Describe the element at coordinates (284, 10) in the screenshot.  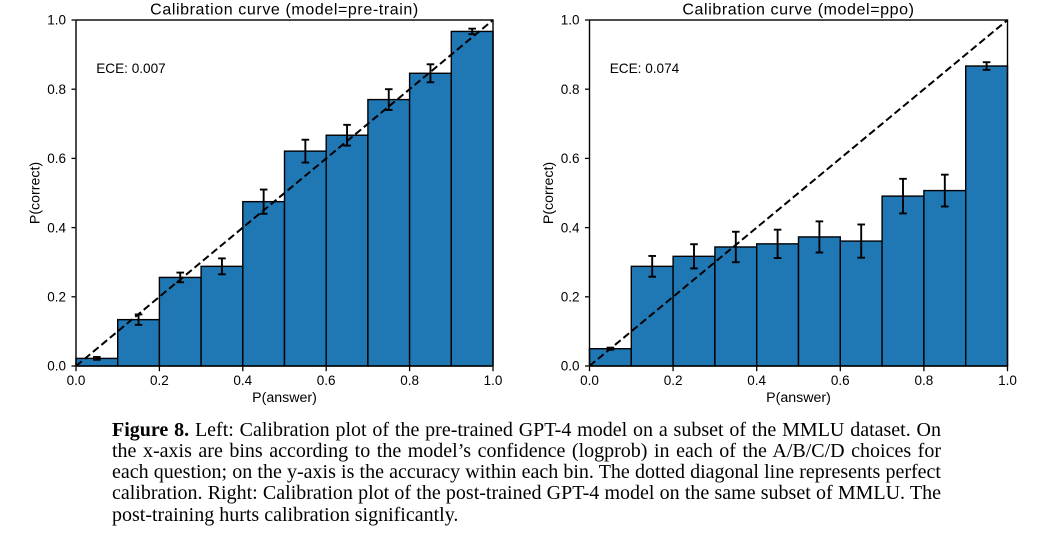
I see `svg-text:Calibration curve (model=pre-t: Calibration curve (model=pre-train)` at that location.